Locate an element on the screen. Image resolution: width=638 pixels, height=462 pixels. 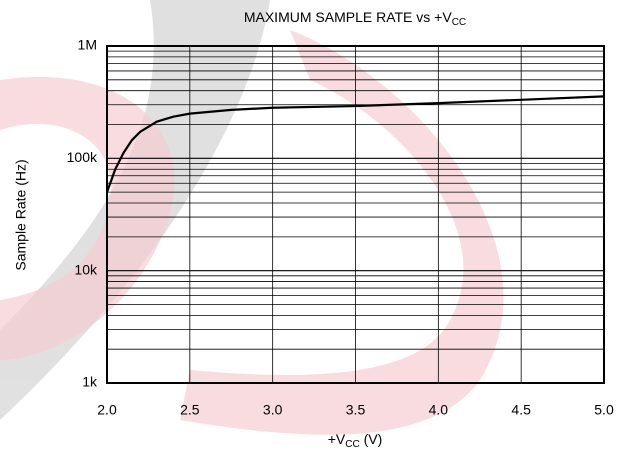
x-tick-label: 2.5 is located at coordinates (190, 410).